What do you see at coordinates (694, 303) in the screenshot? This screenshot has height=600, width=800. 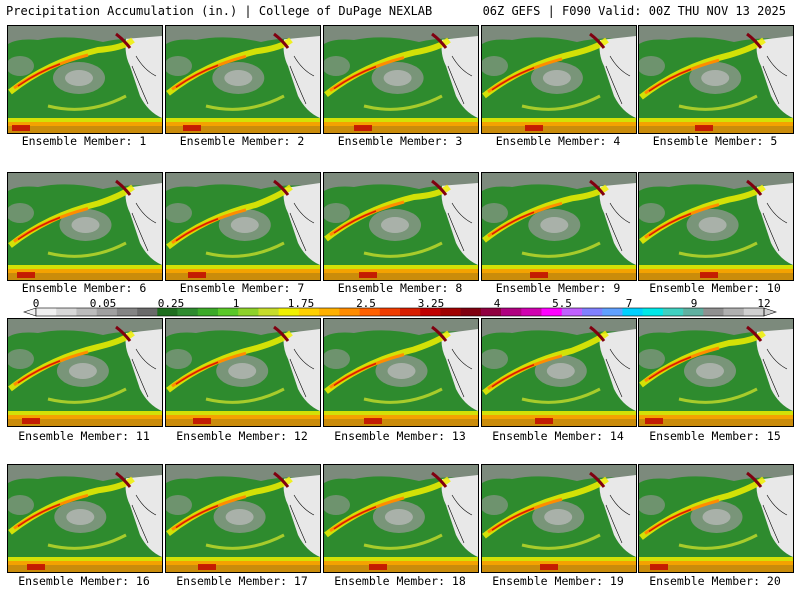 I see `colorbar-tick-label: 9` at bounding box center [694, 303].